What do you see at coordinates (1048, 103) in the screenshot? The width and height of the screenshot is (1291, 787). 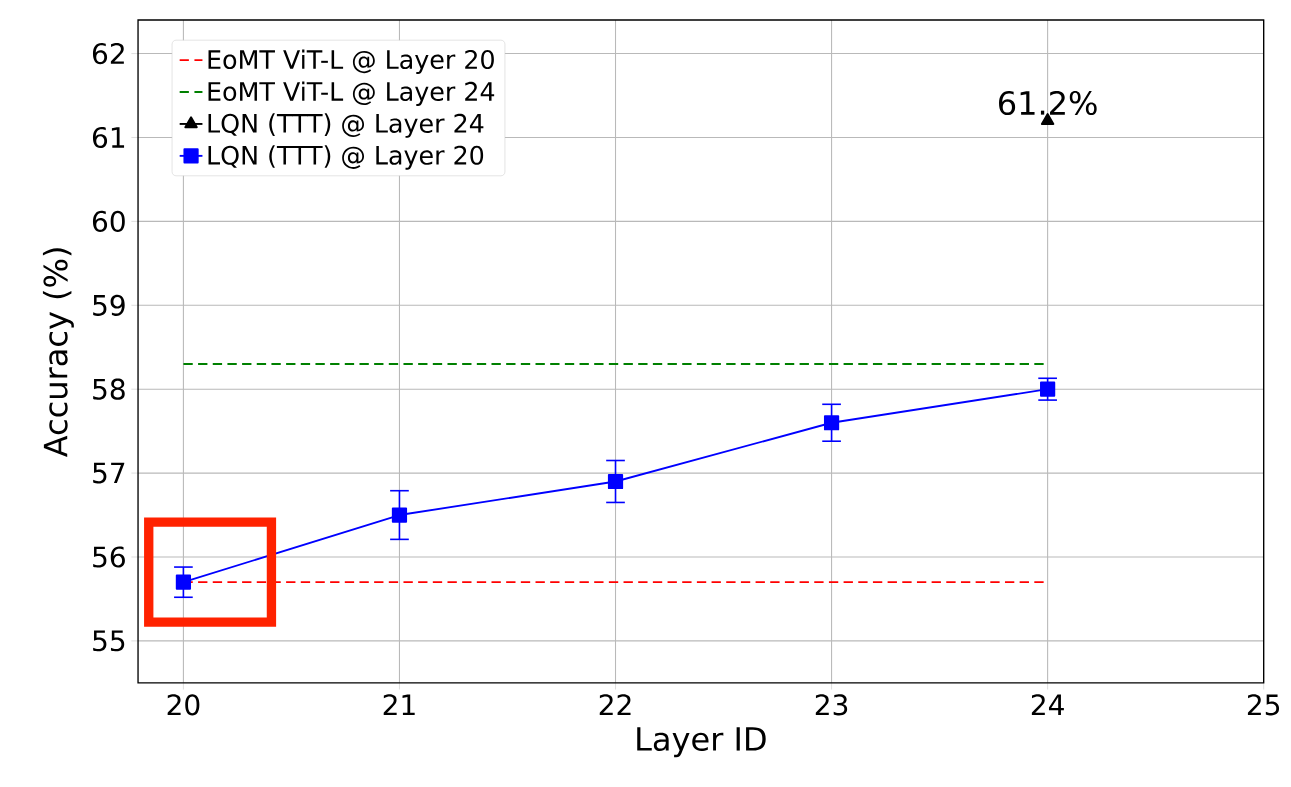 I see `data-label: 61.2%` at bounding box center [1048, 103].